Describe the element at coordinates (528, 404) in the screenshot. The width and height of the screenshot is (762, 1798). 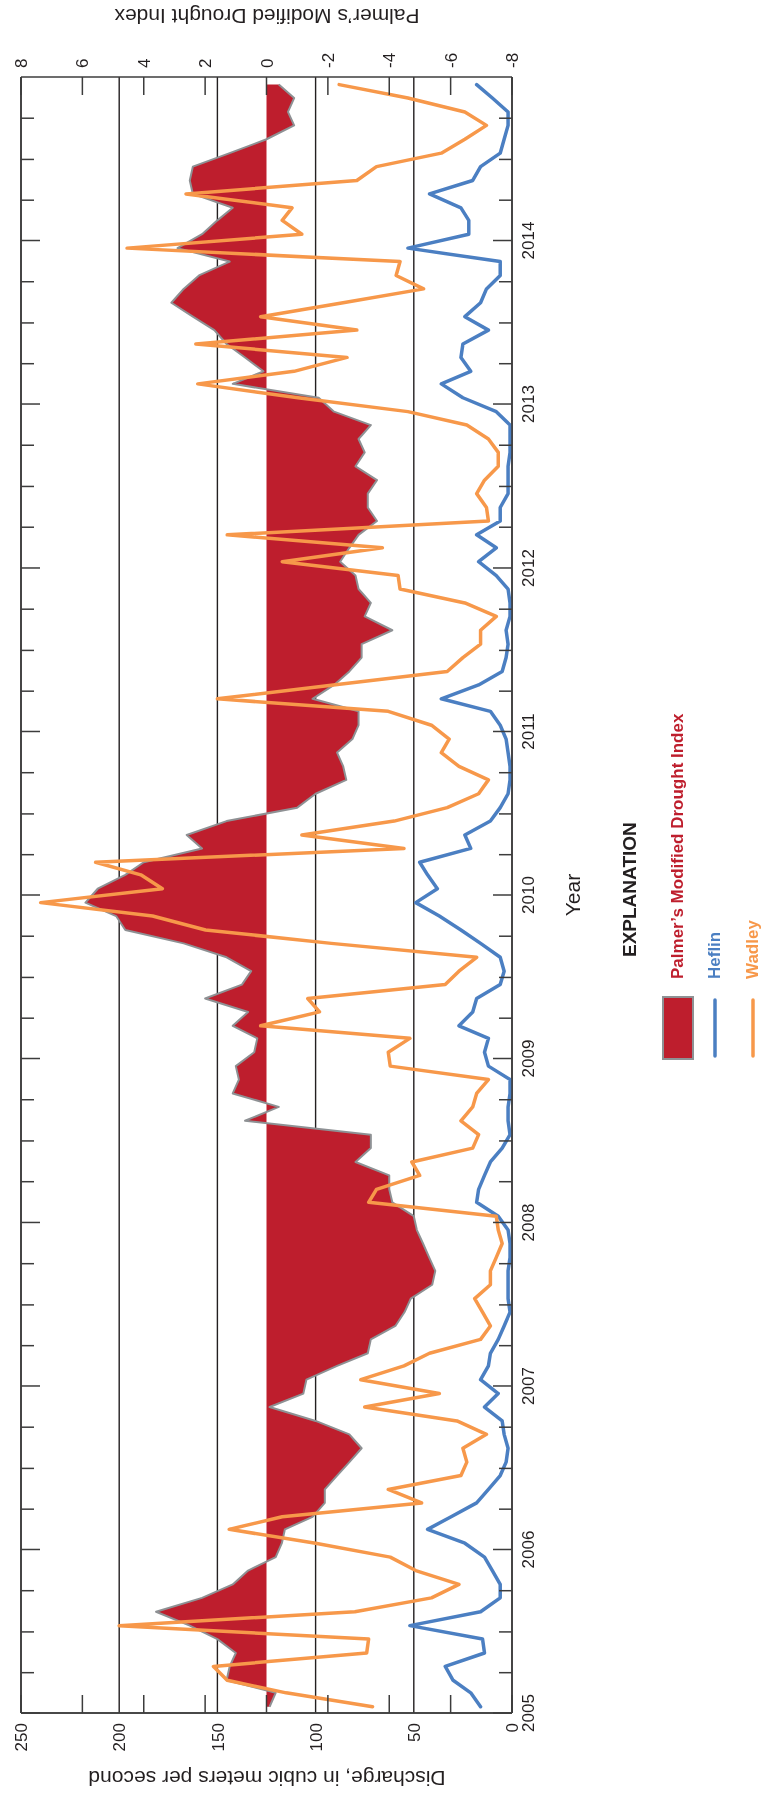
I see `y-tick-label: 2013` at that location.